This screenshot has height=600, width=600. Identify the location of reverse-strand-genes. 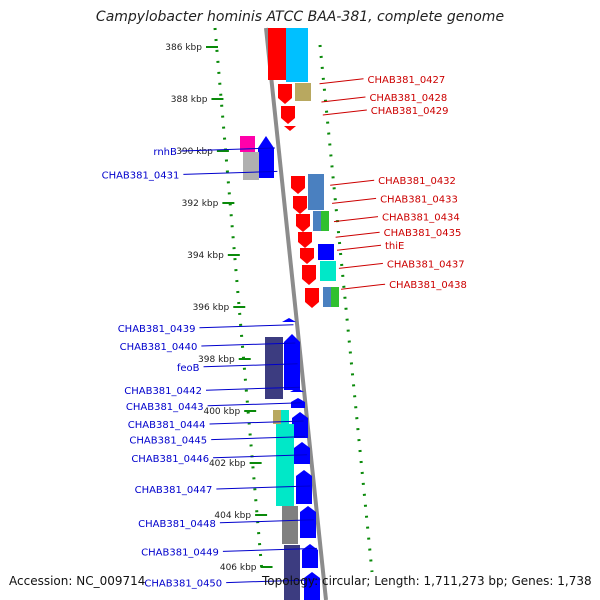
(293, 168).